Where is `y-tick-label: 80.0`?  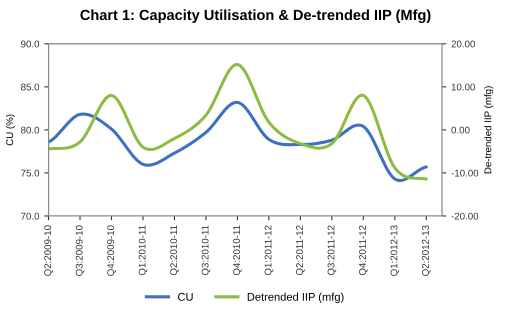
y-tick-label: 80.0 is located at coordinates (30, 130).